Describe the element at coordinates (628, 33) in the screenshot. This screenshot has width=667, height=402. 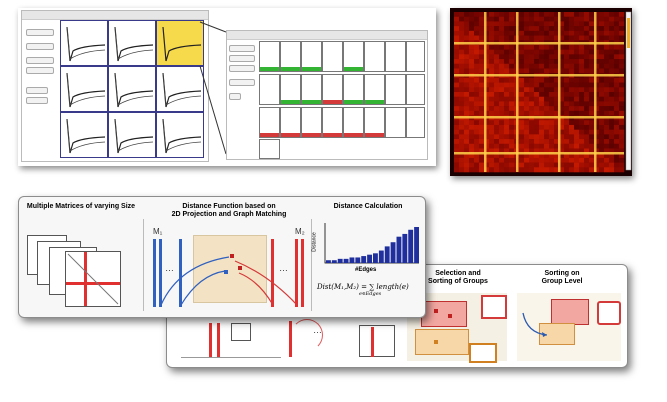
I see `scrollbar-thumb` at that location.